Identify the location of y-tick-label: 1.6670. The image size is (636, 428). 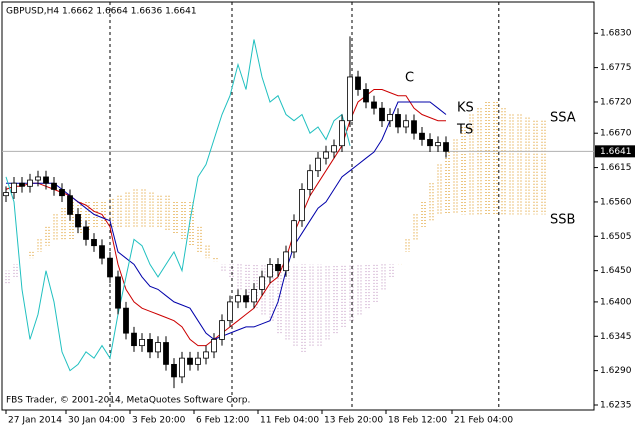
(616, 134).